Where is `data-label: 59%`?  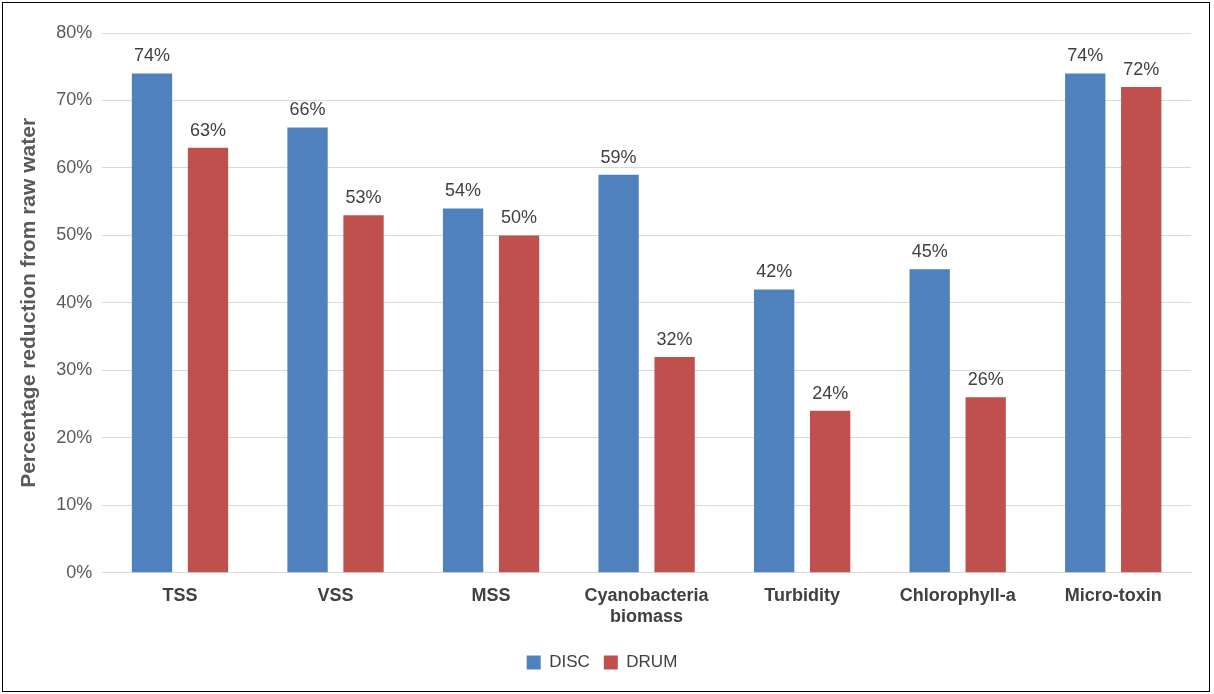 data-label: 59% is located at coordinates (618, 156).